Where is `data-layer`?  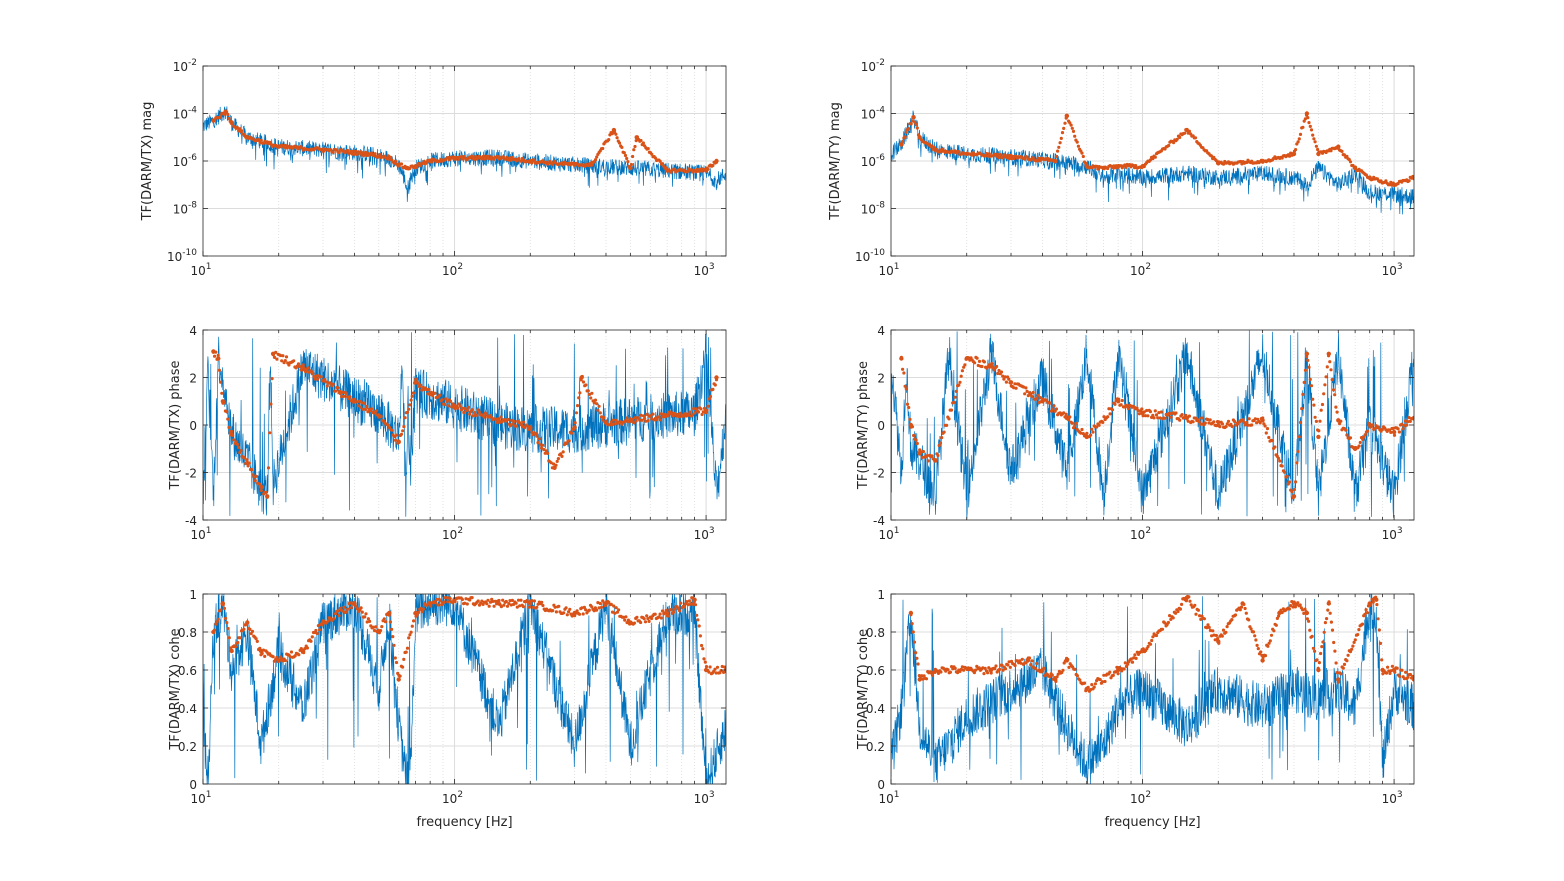
data-layer is located at coordinates (1152, 689).